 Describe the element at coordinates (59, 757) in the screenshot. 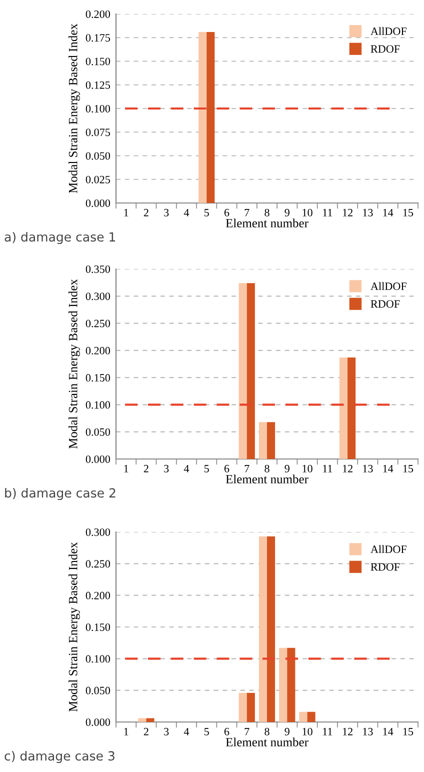

I see `text: c) damage case 3` at that location.